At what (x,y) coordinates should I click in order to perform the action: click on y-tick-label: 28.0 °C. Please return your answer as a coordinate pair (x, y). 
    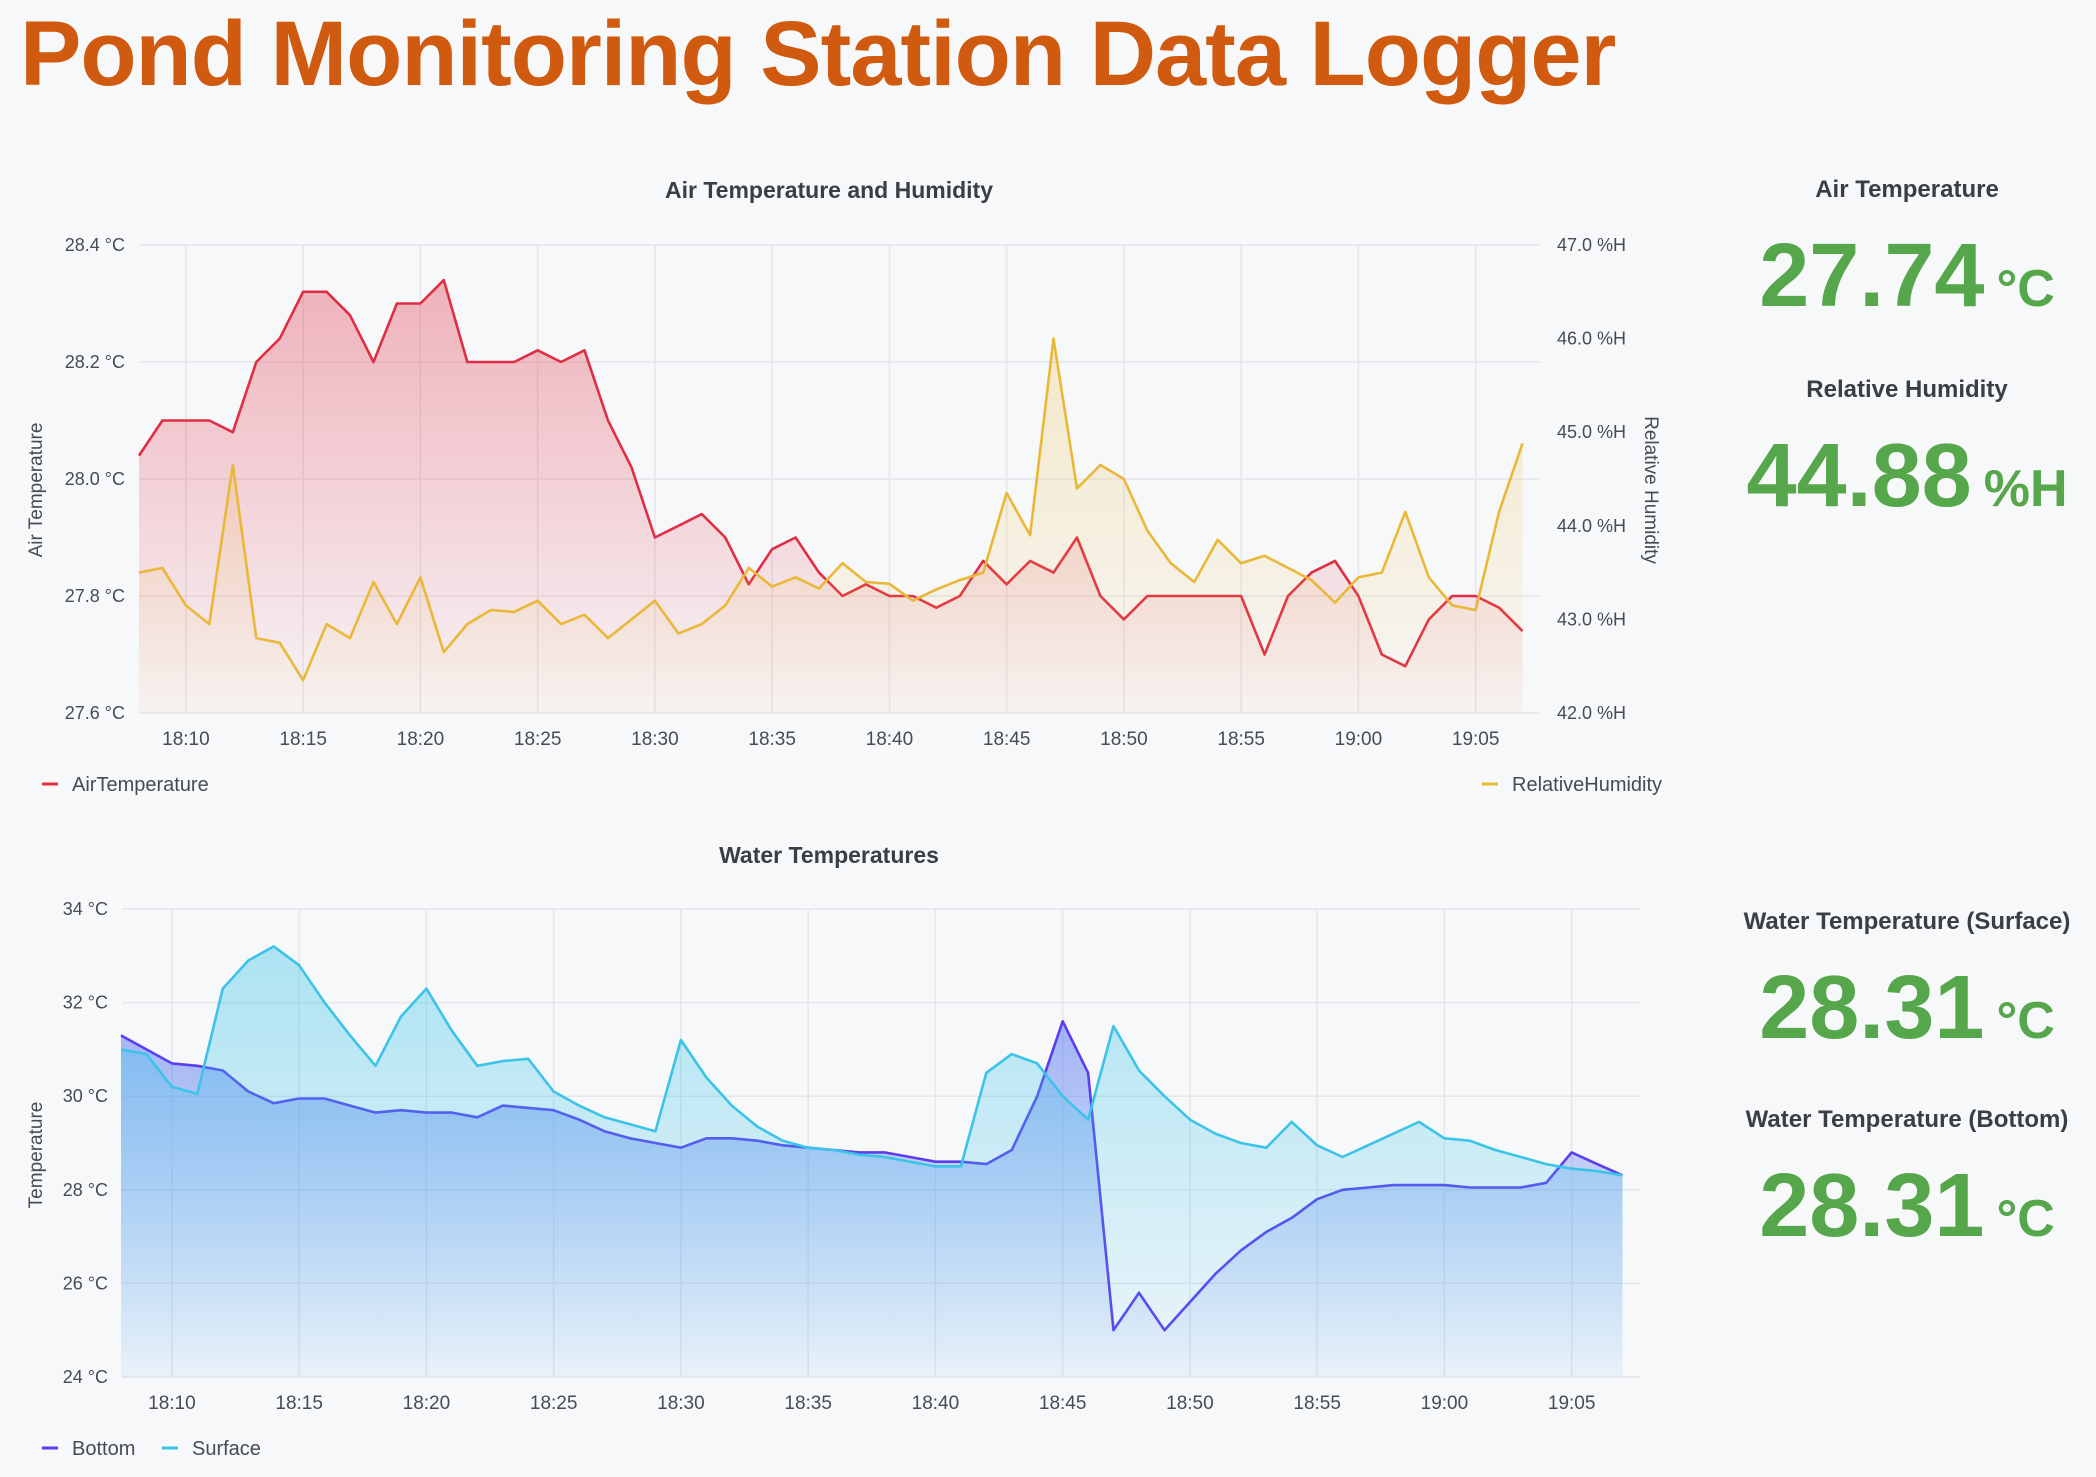
    Looking at the image, I should click on (95, 479).